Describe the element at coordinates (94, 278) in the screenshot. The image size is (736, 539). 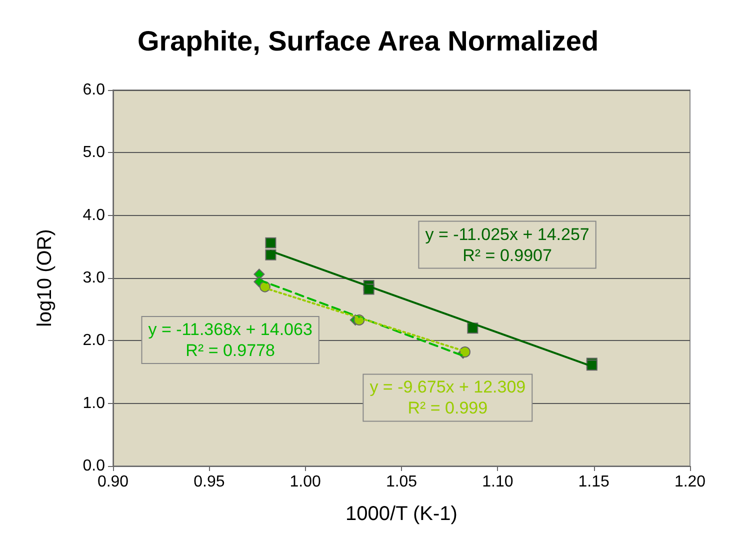
I see `y-tick-label: 3.0` at that location.